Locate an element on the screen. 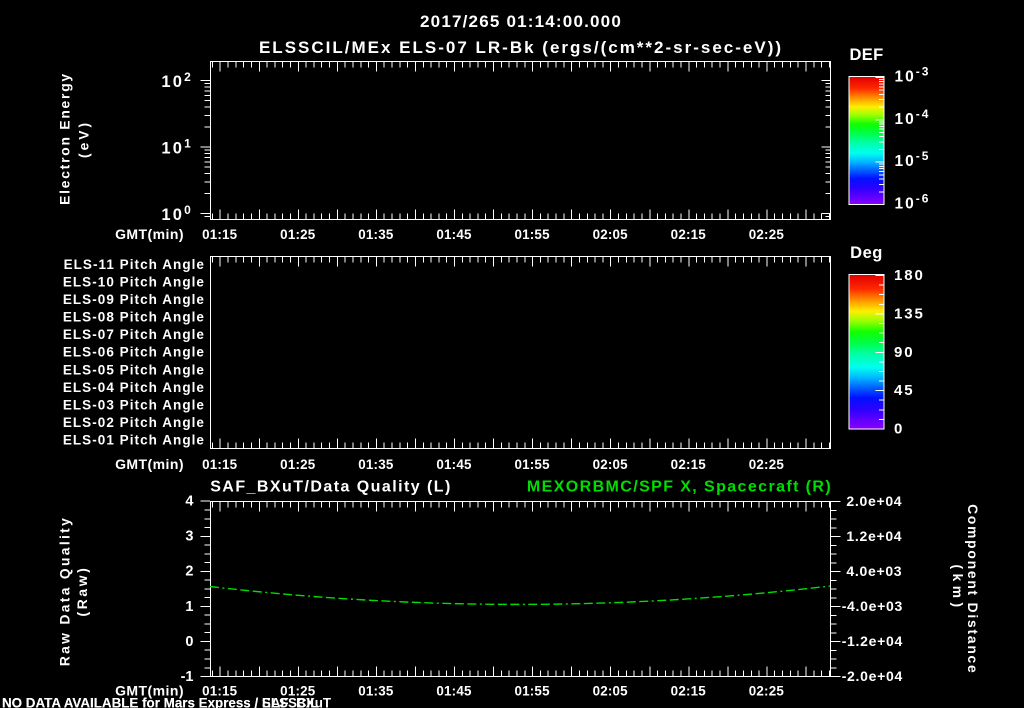 The height and width of the screenshot is (708, 1024). svg-text: 4.0e+03 is located at coordinates (874, 571).